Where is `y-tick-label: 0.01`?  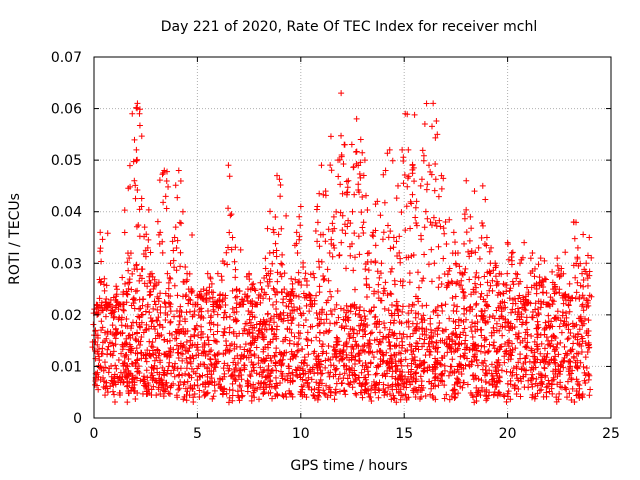
y-tick-label: 0.01 is located at coordinates (66, 367).